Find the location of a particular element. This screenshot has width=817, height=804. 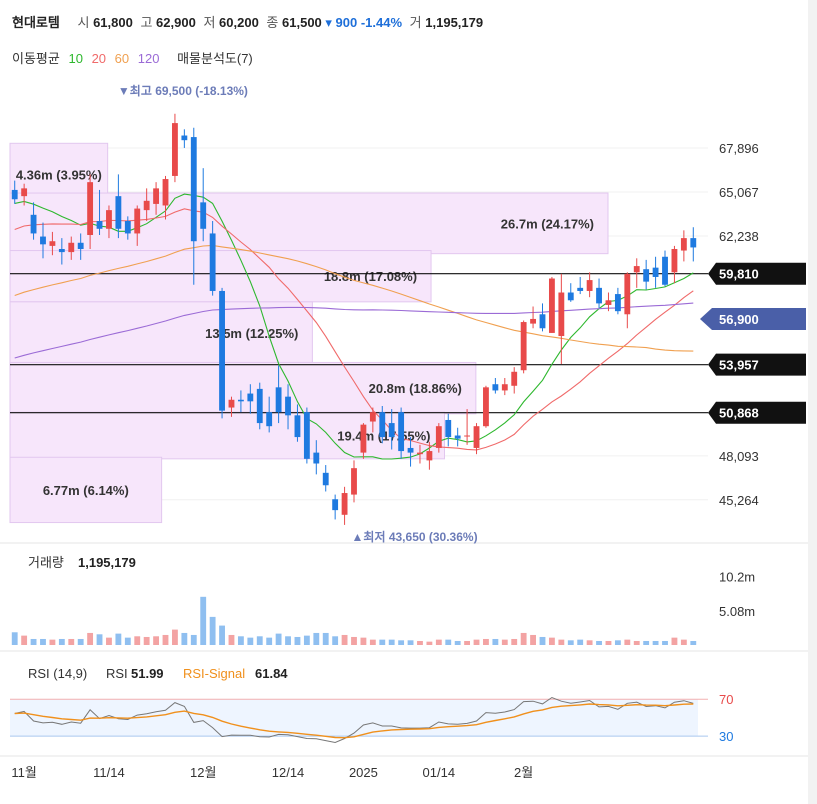

volume-profile-label: 매물분석도(7) is located at coordinates (215, 58).